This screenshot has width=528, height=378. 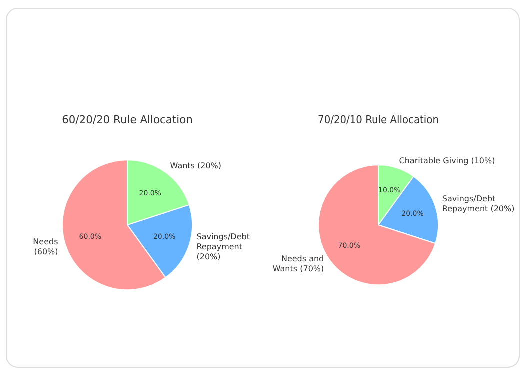 I want to click on slice-label: Needs and Wants (70%), so click(x=298, y=264).